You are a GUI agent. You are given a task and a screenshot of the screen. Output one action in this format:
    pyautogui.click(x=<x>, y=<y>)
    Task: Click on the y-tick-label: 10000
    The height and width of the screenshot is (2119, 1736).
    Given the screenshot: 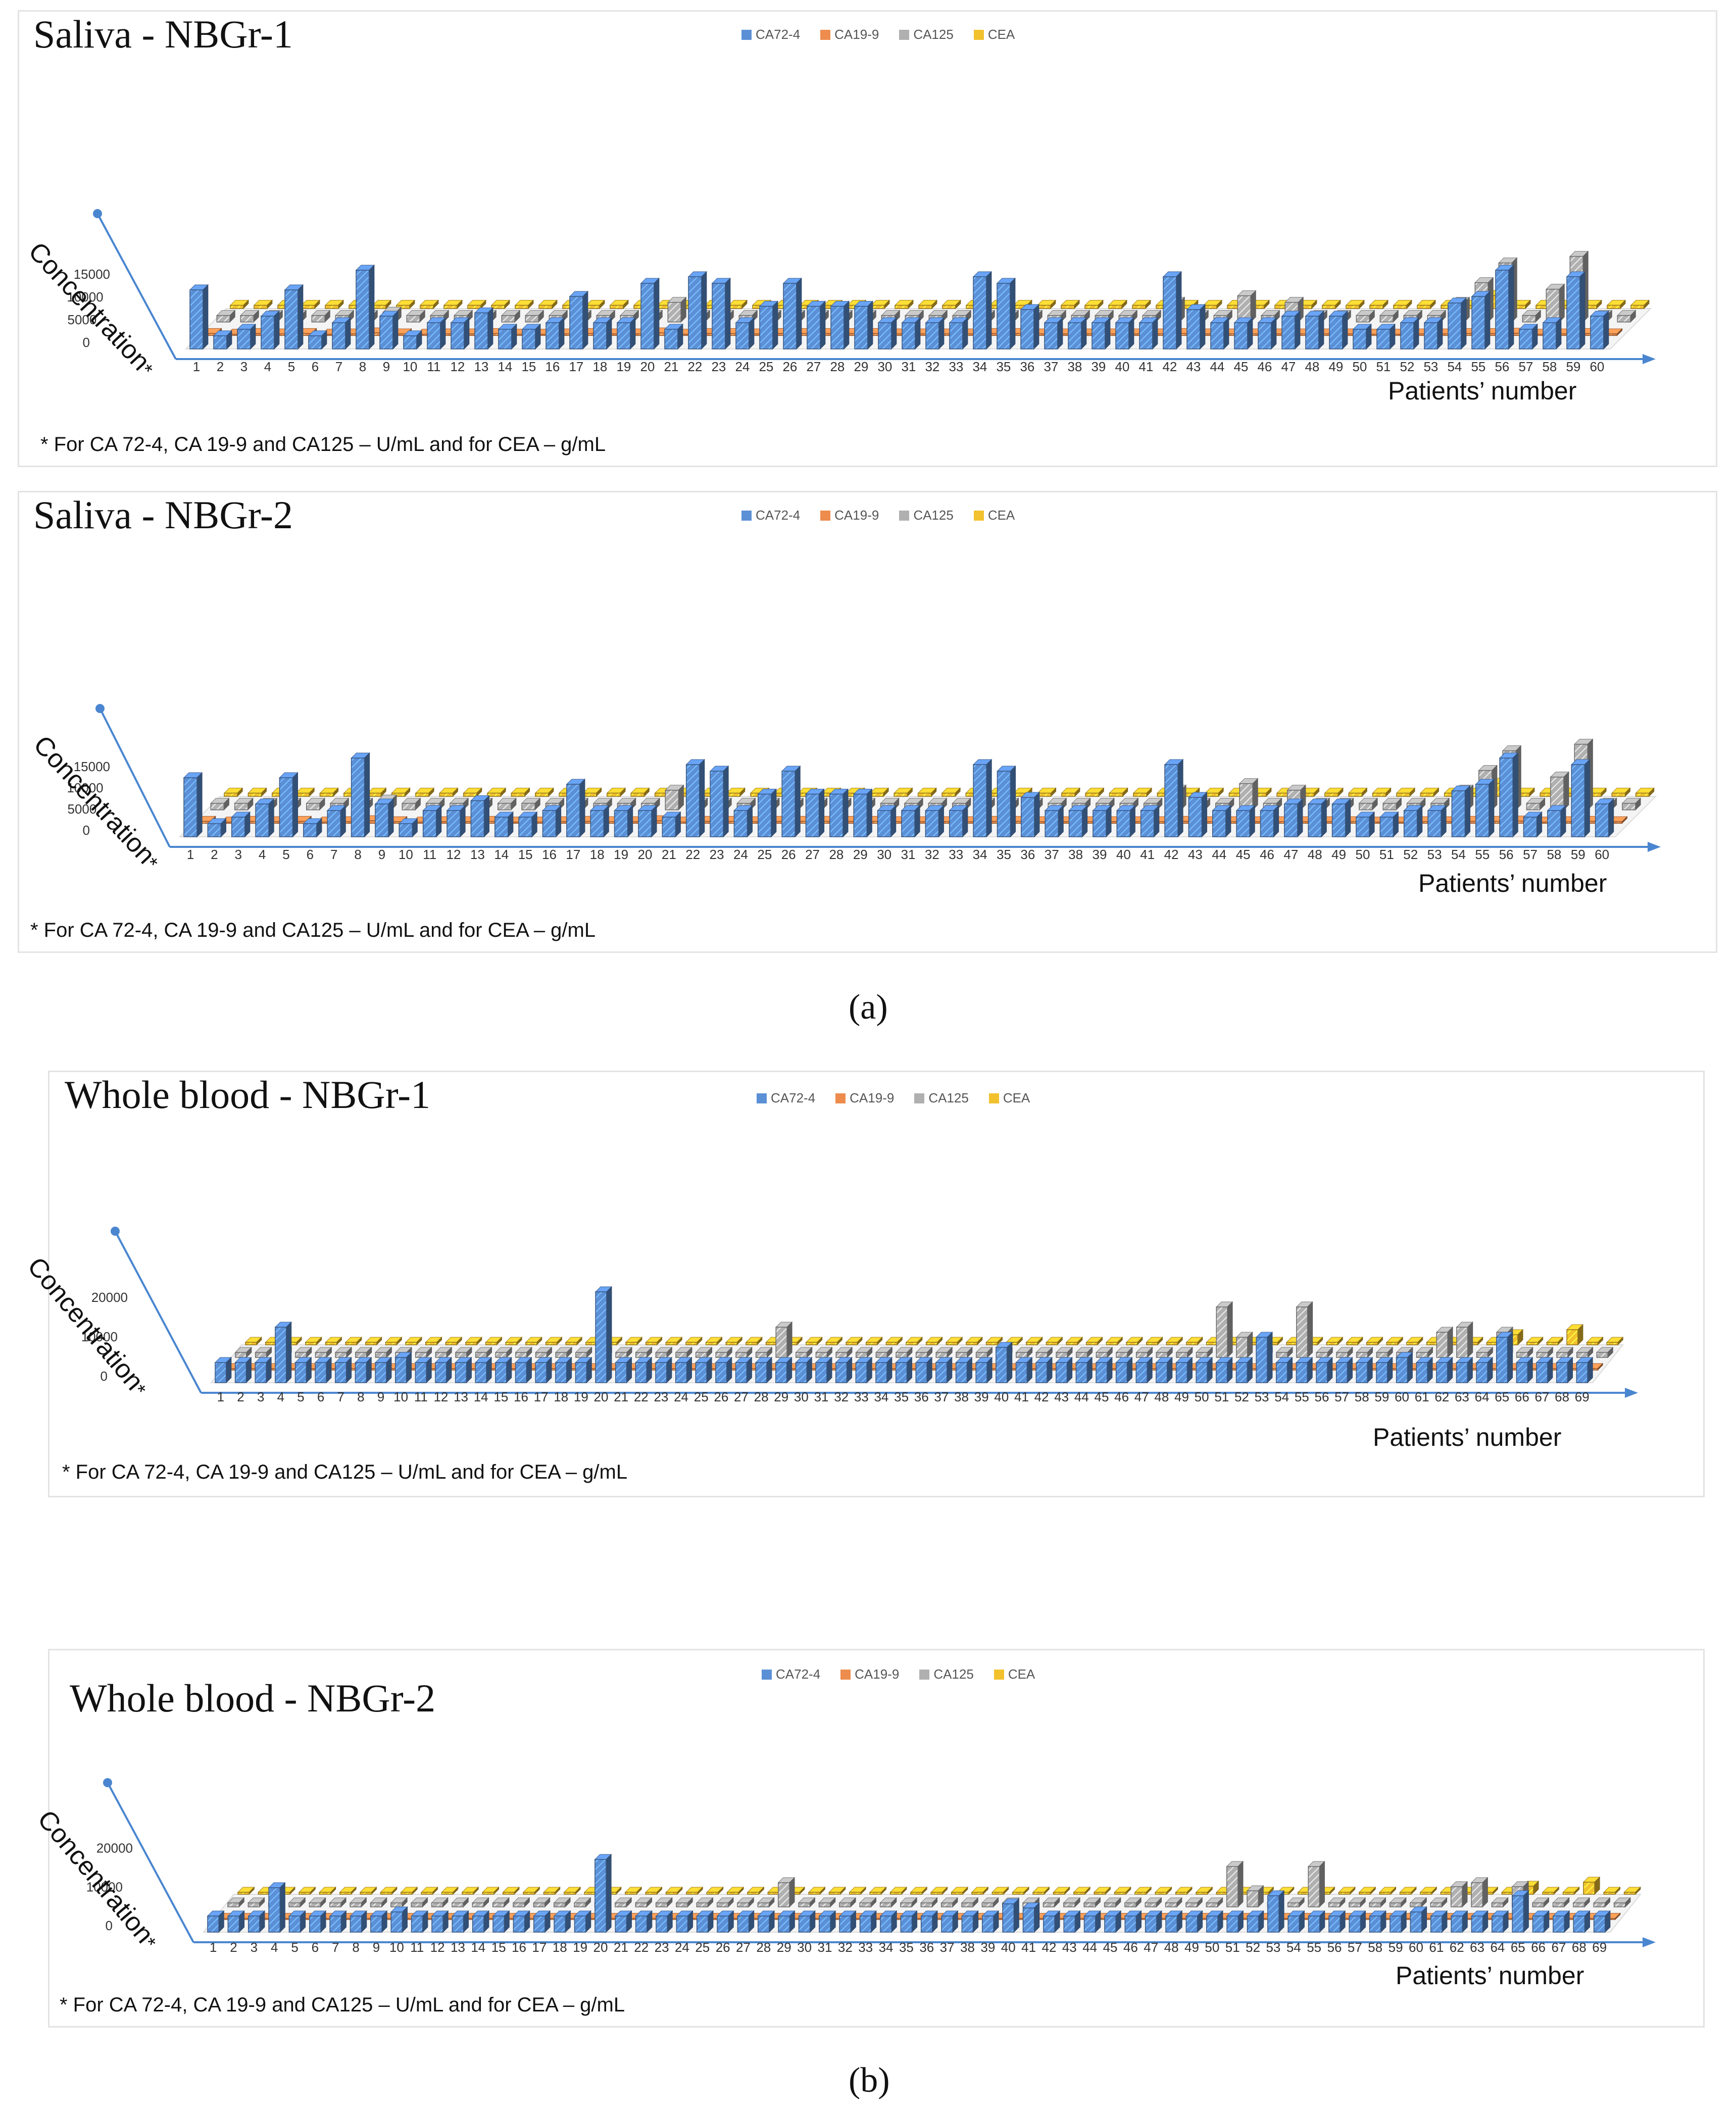 What is the action you would take?
    pyautogui.click(x=85, y=787)
    